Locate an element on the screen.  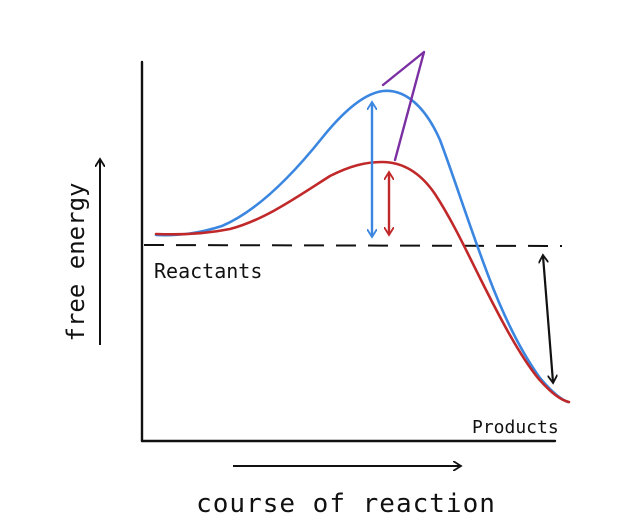
reactants-label: Reactants is located at coordinates (208, 271).